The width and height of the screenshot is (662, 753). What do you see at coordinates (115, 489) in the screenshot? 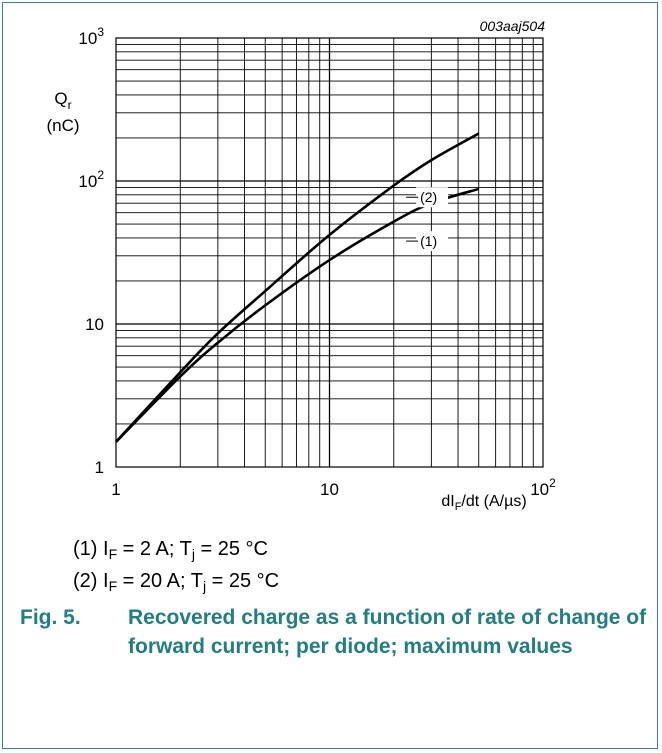
I see `x-tick-label: 1` at bounding box center [115, 489].